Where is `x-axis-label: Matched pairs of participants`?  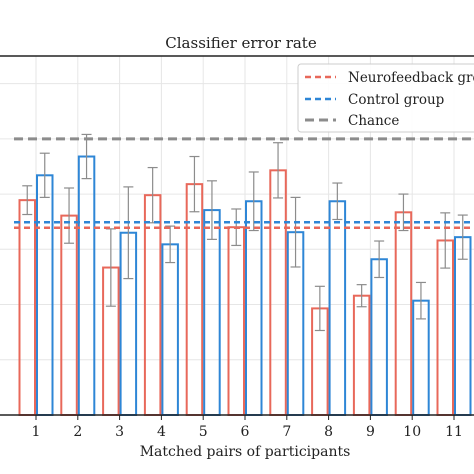
x-axis-label: Matched pairs of participants is located at coordinates (245, 452).